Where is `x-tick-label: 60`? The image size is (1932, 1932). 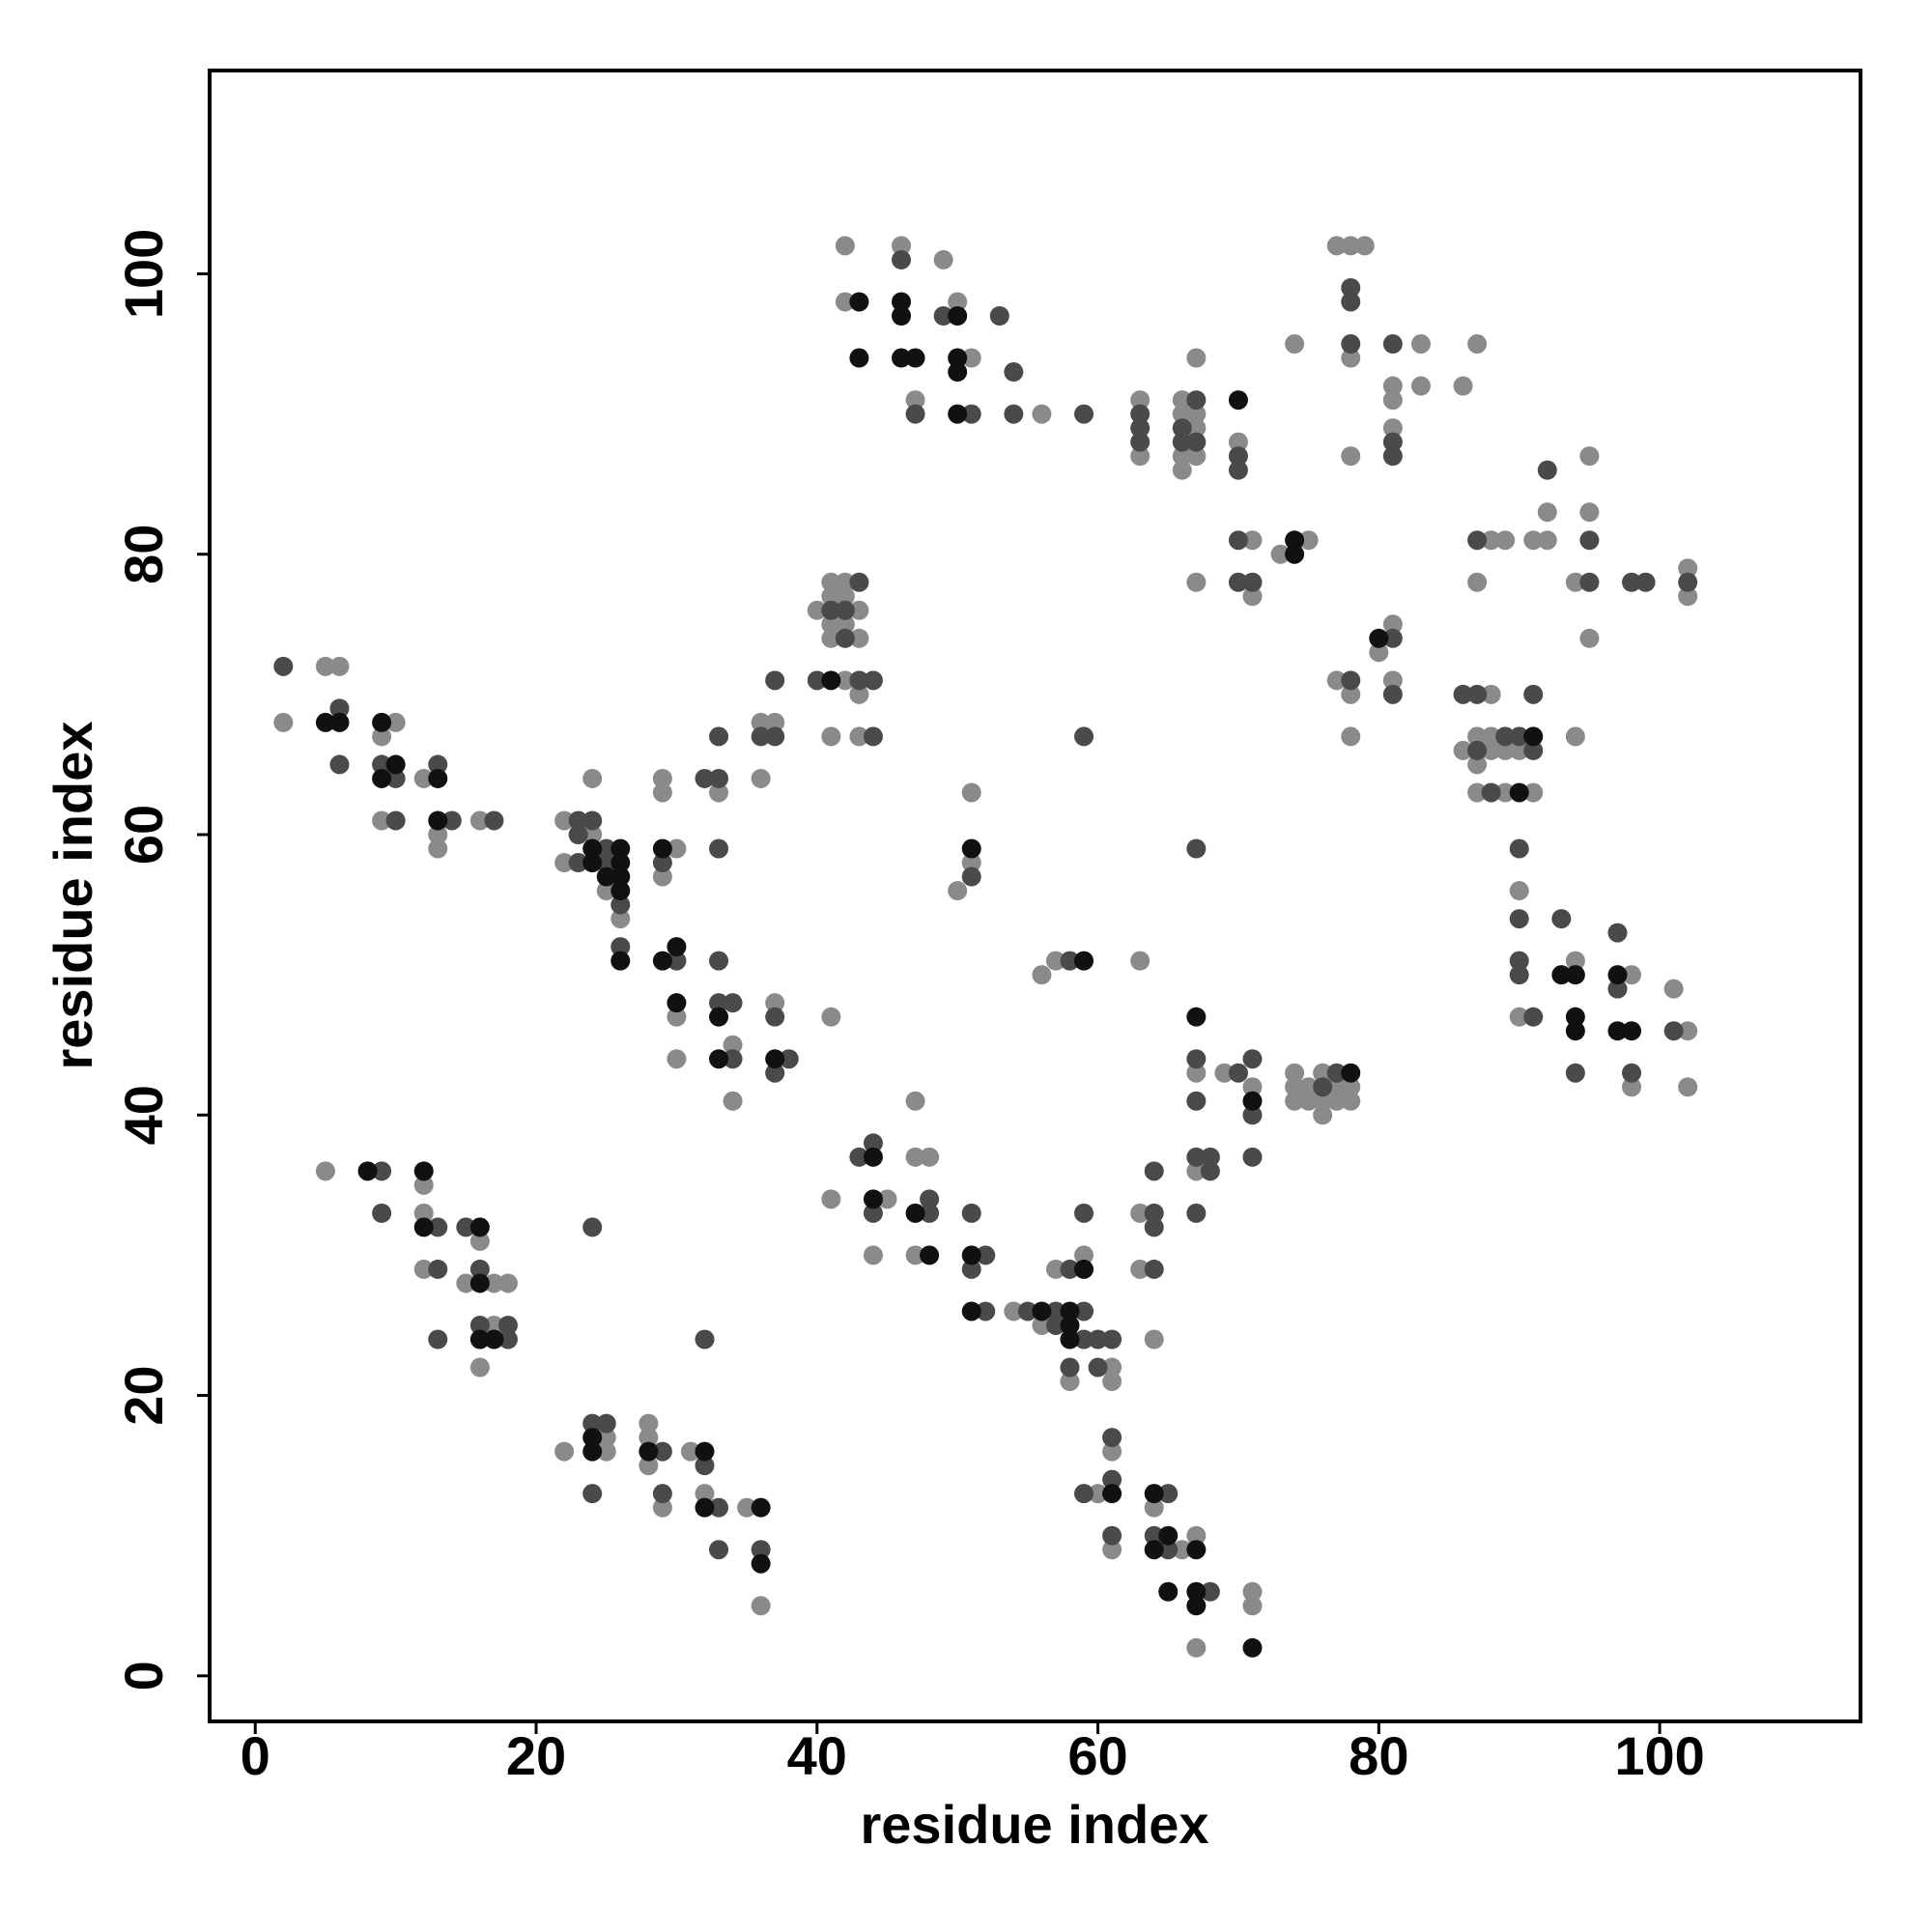
x-tick-label: 60 is located at coordinates (1097, 1755).